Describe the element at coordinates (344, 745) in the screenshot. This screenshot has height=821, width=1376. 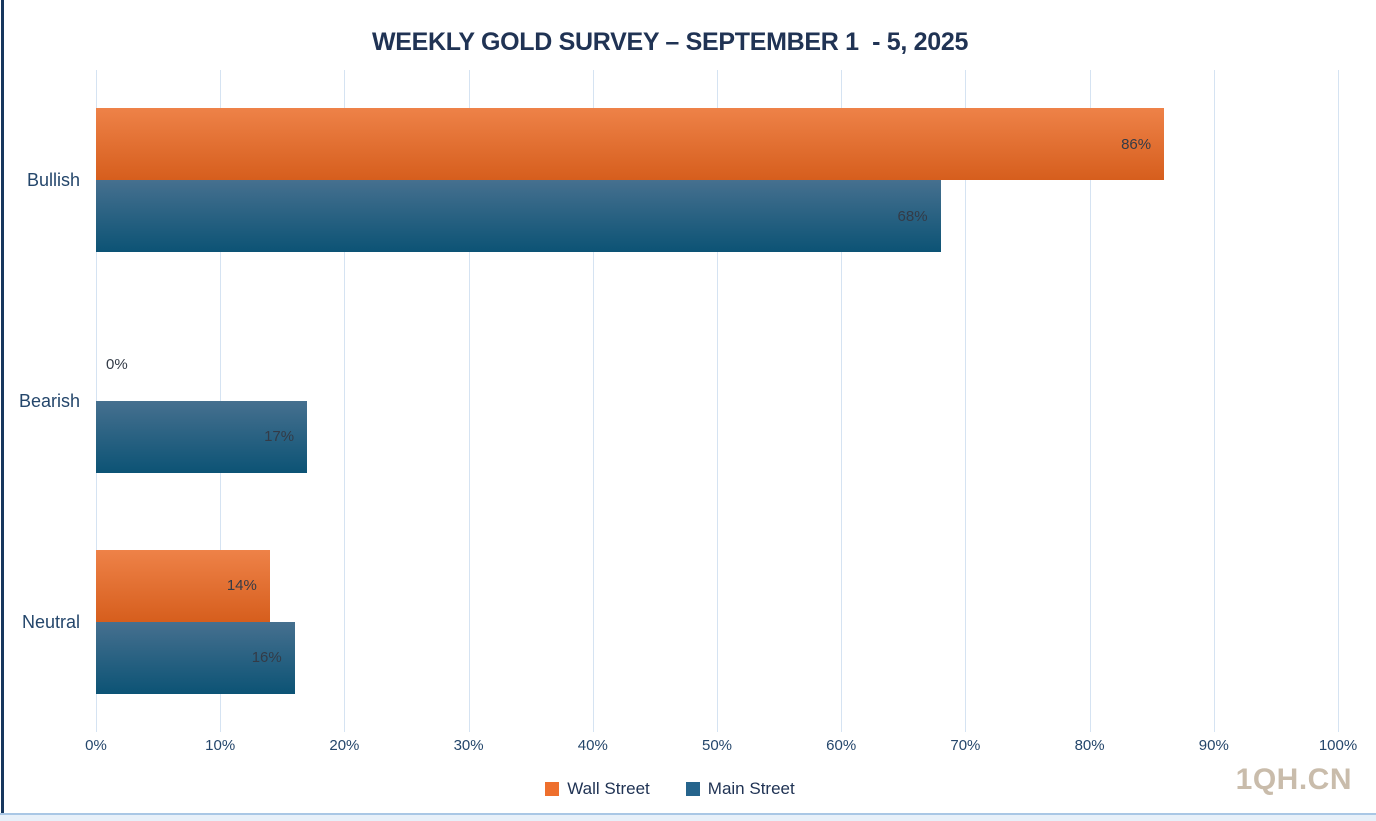
I see `x-axis-tick: 20%` at that location.